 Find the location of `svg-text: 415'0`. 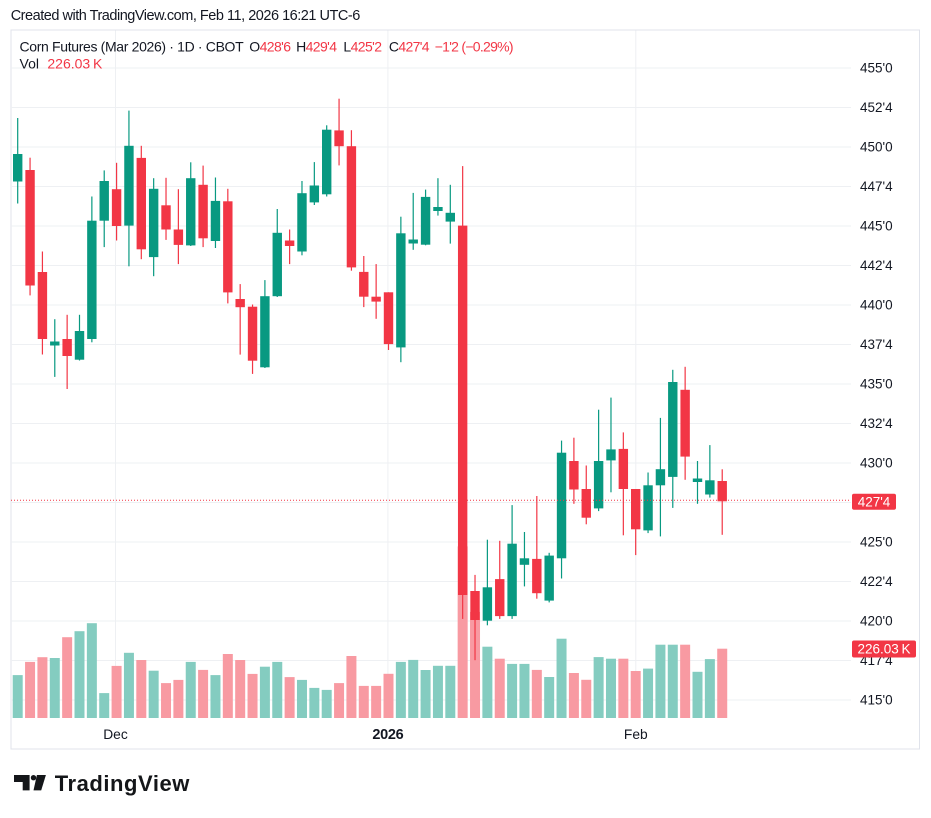

svg-text: 415'0 is located at coordinates (876, 700).